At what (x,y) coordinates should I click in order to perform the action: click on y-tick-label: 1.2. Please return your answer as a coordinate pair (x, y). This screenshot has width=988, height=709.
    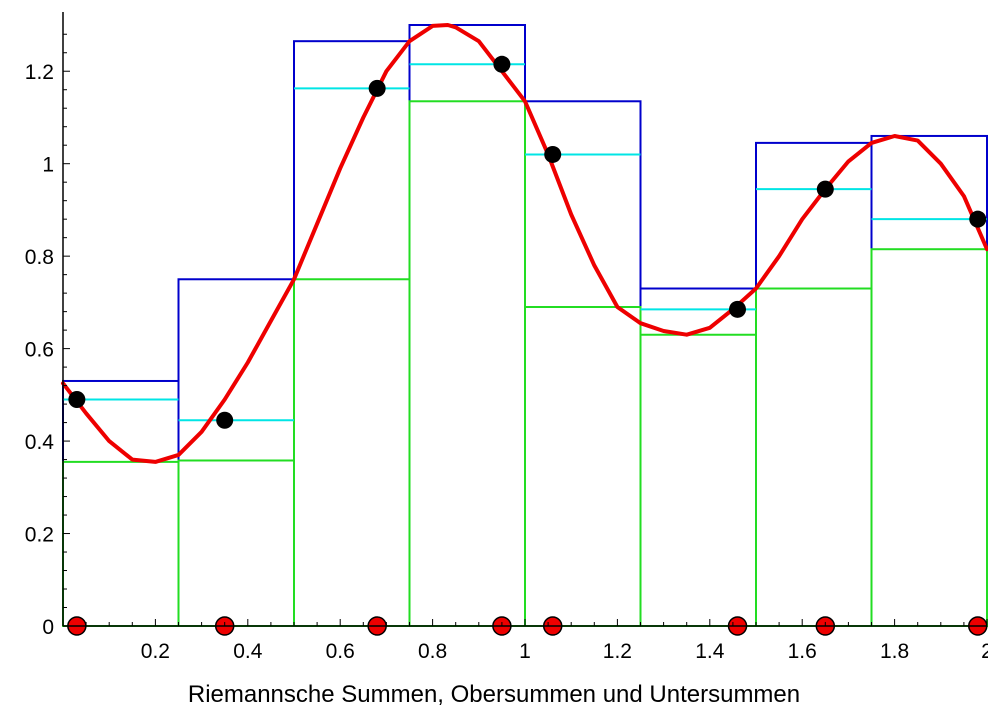
    Looking at the image, I should click on (39, 72).